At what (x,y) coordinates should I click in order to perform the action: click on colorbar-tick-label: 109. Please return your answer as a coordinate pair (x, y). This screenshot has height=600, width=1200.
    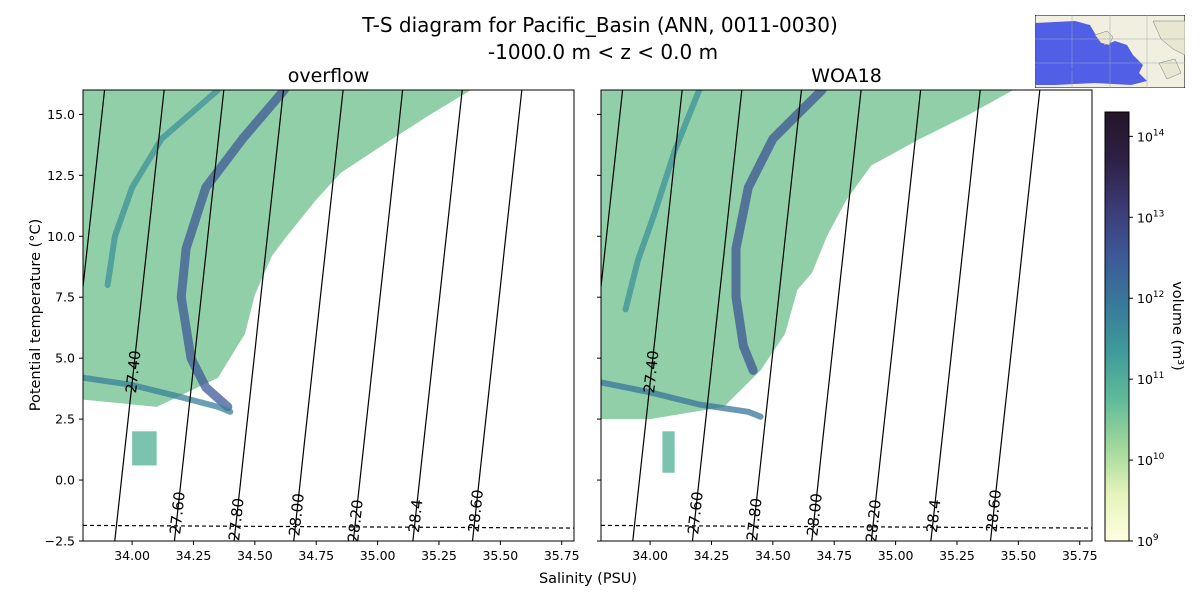
    Looking at the image, I should click on (1148, 541).